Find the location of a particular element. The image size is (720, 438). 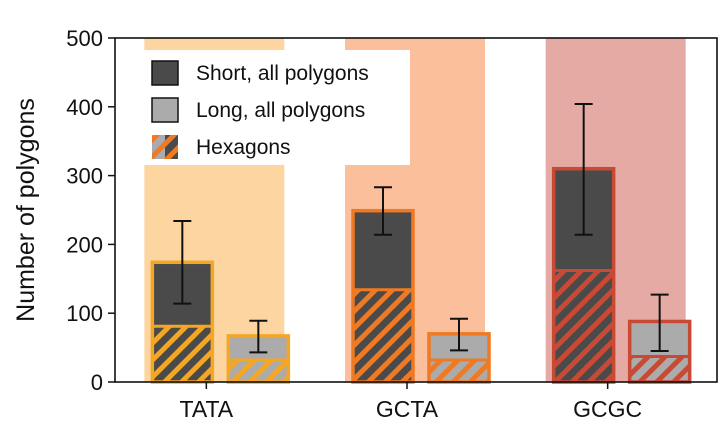

x-axis: TATA GCTA GCGC is located at coordinates (410, 402).